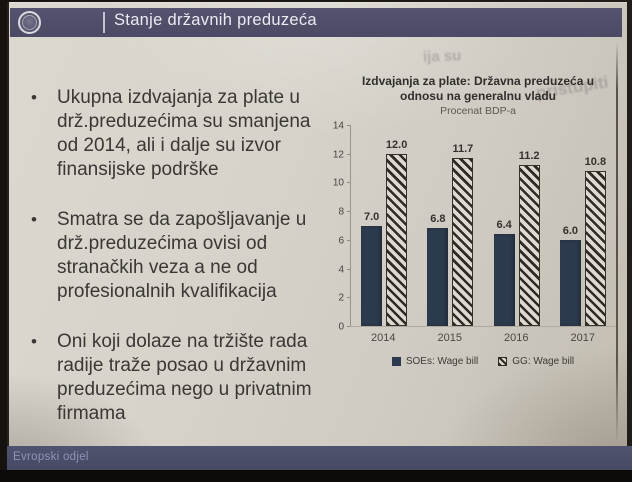 The width and height of the screenshot is (632, 482). Describe the element at coordinates (338, 183) in the screenshot. I see `y-axis-tick-label: 10` at that location.